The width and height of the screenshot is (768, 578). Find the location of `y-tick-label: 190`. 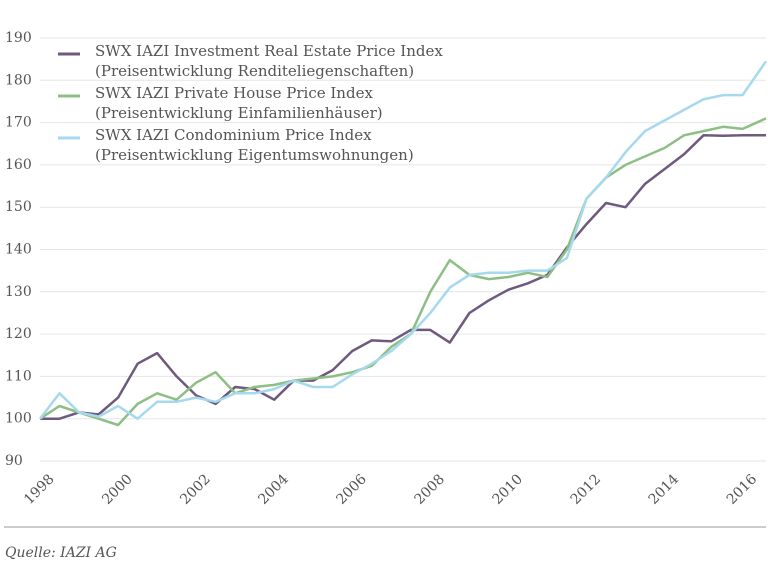

y-tick-label: 190 is located at coordinates (18, 38).